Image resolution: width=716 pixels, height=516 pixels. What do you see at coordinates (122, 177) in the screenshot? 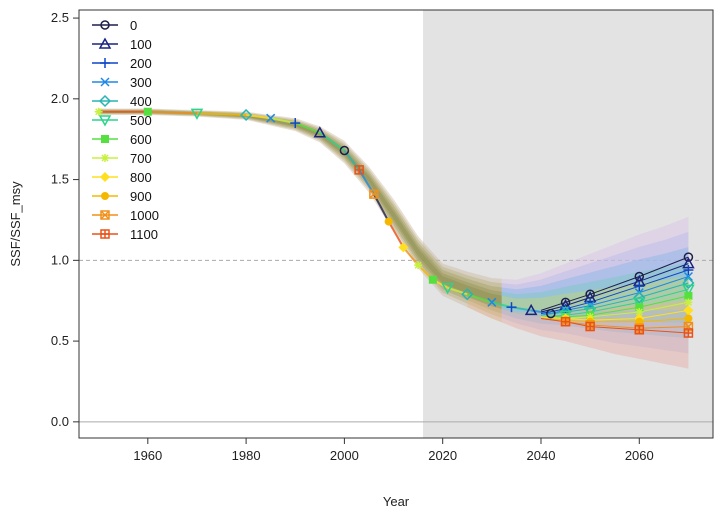
I see `legend-item-800: 800` at bounding box center [122, 177].